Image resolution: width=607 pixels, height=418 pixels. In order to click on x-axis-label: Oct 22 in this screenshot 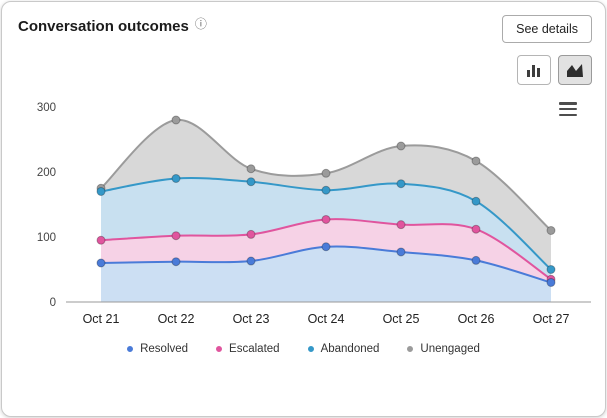, I will do `click(176, 319)`.